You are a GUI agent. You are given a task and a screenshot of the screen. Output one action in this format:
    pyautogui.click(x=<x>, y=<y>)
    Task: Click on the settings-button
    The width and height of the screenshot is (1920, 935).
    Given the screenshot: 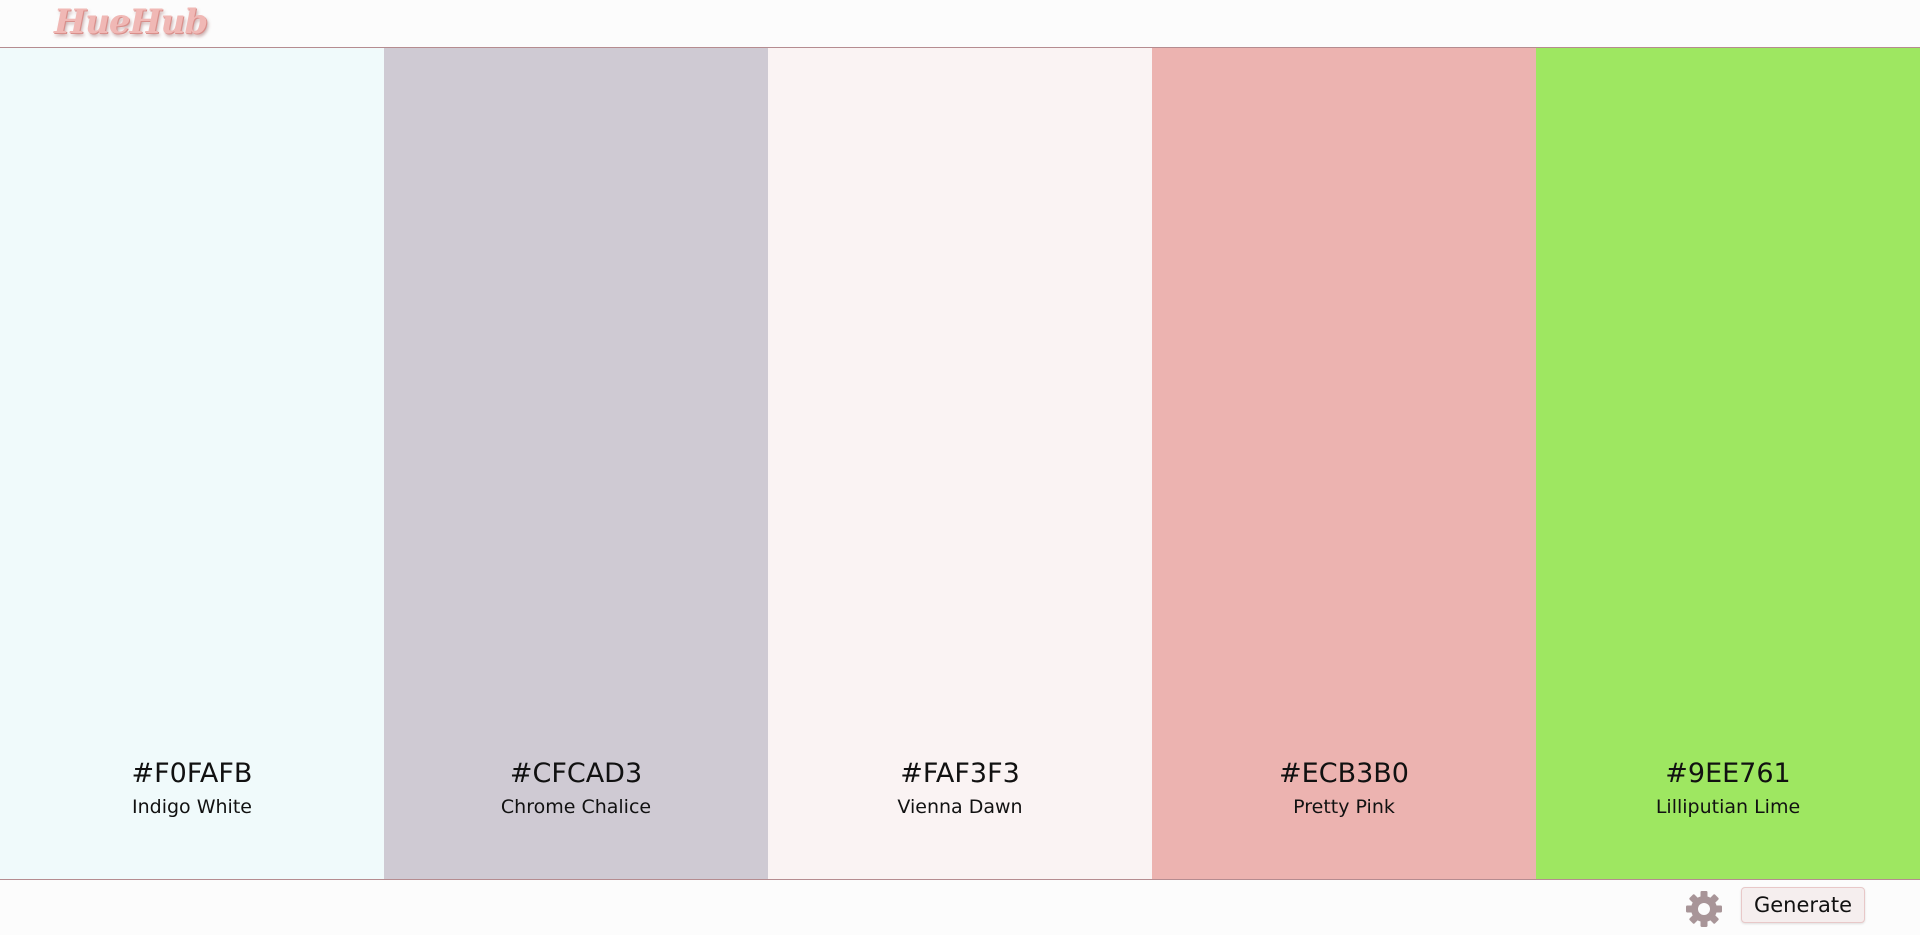 What is the action you would take?
    pyautogui.click(x=1704, y=909)
    